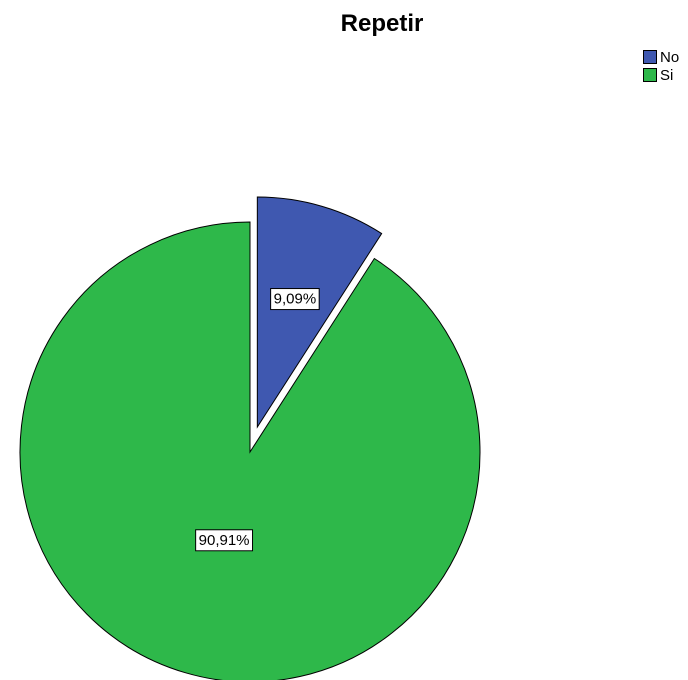 The height and width of the screenshot is (680, 688). I want to click on data-label-si: 90,91%, so click(224, 540).